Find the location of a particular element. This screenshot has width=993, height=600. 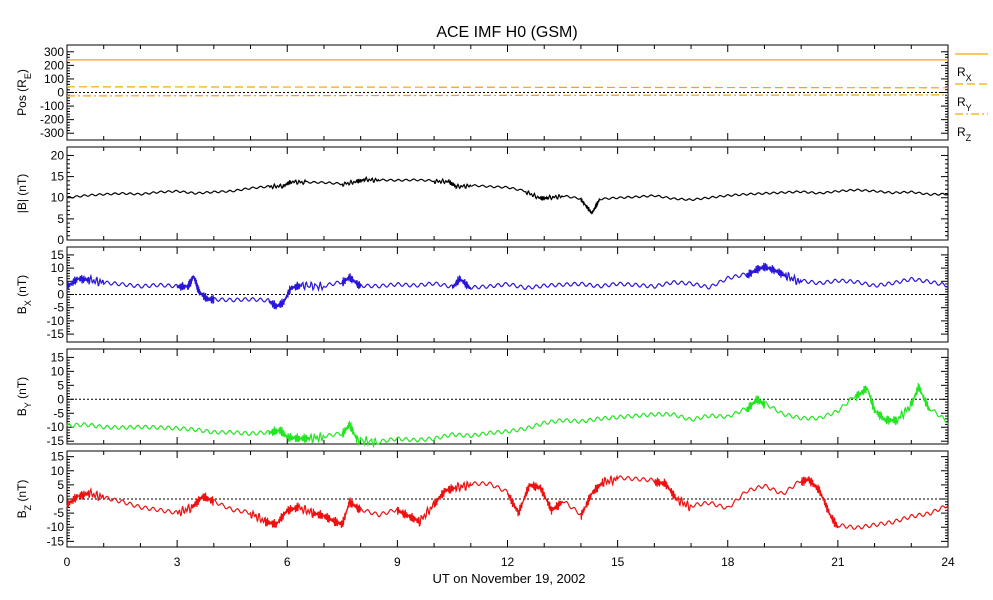

x-tick-label: 0 is located at coordinates (67, 562).